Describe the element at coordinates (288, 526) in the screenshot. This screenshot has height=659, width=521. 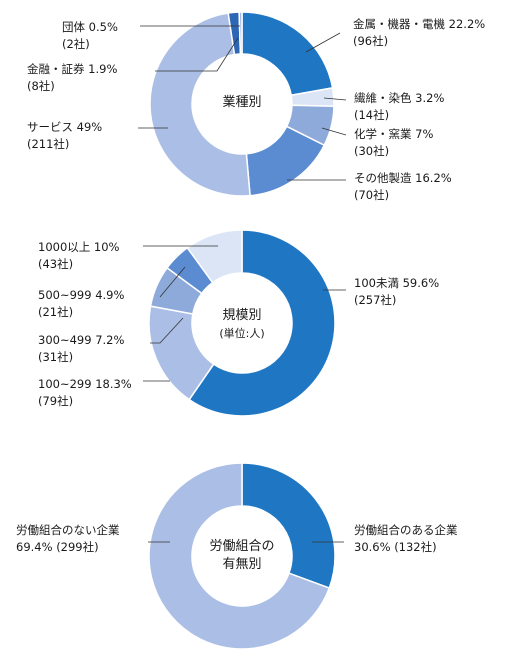
I see `slice-union-yes` at that location.